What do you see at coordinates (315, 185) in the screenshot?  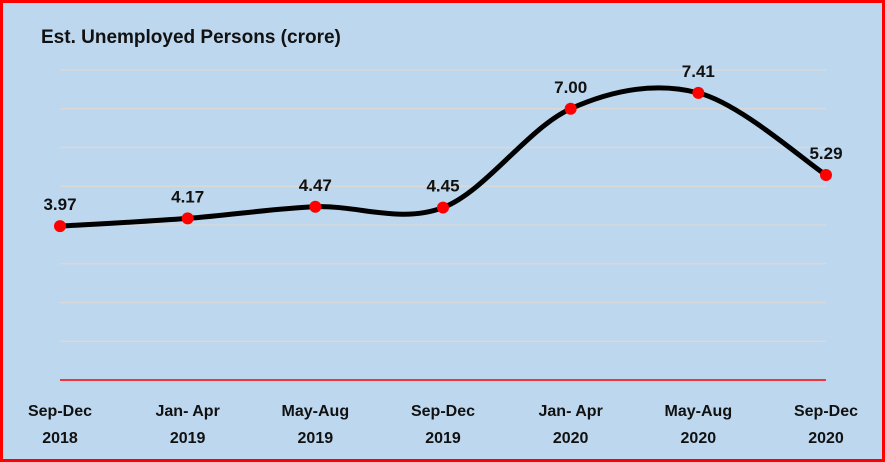 I see `data-label: 4.47` at bounding box center [315, 185].